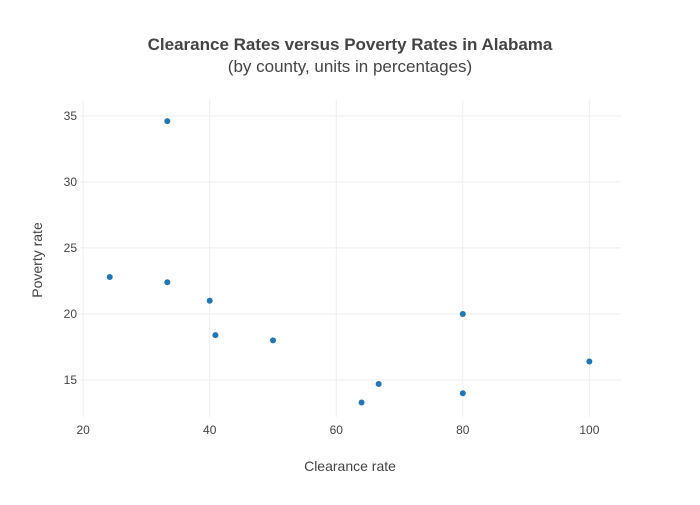  I want to click on x-tick-label-4: 100, so click(589, 430).